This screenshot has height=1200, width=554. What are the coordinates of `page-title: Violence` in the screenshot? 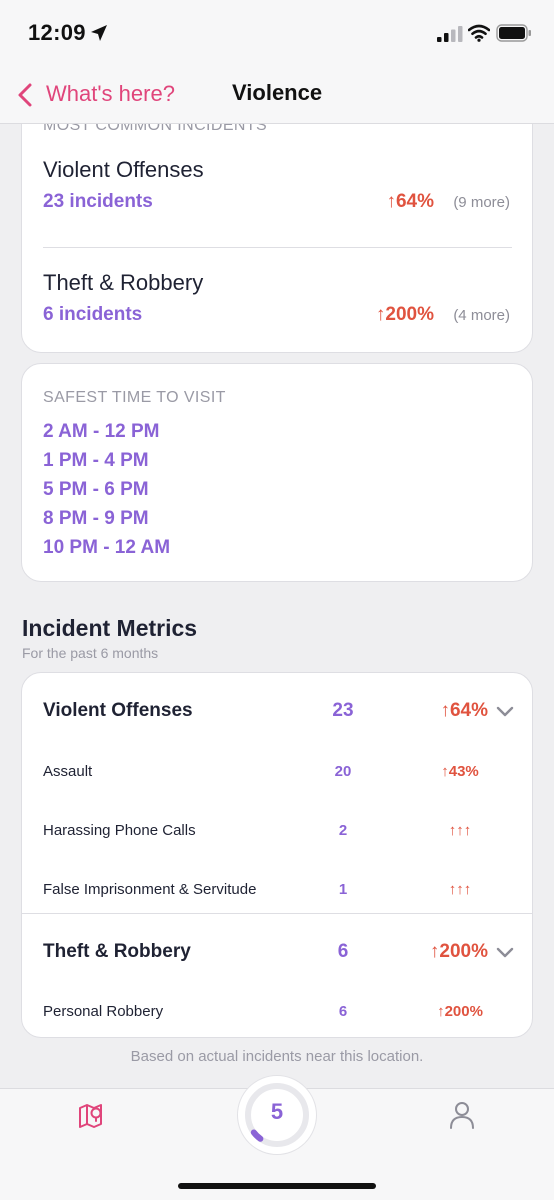 It's located at (277, 92).